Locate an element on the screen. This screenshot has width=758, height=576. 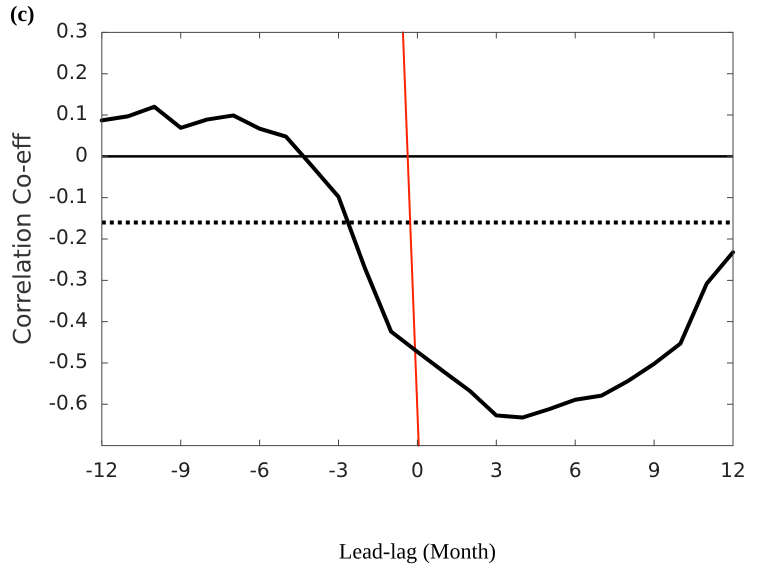
x-tick-label: -9 is located at coordinates (180, 470).